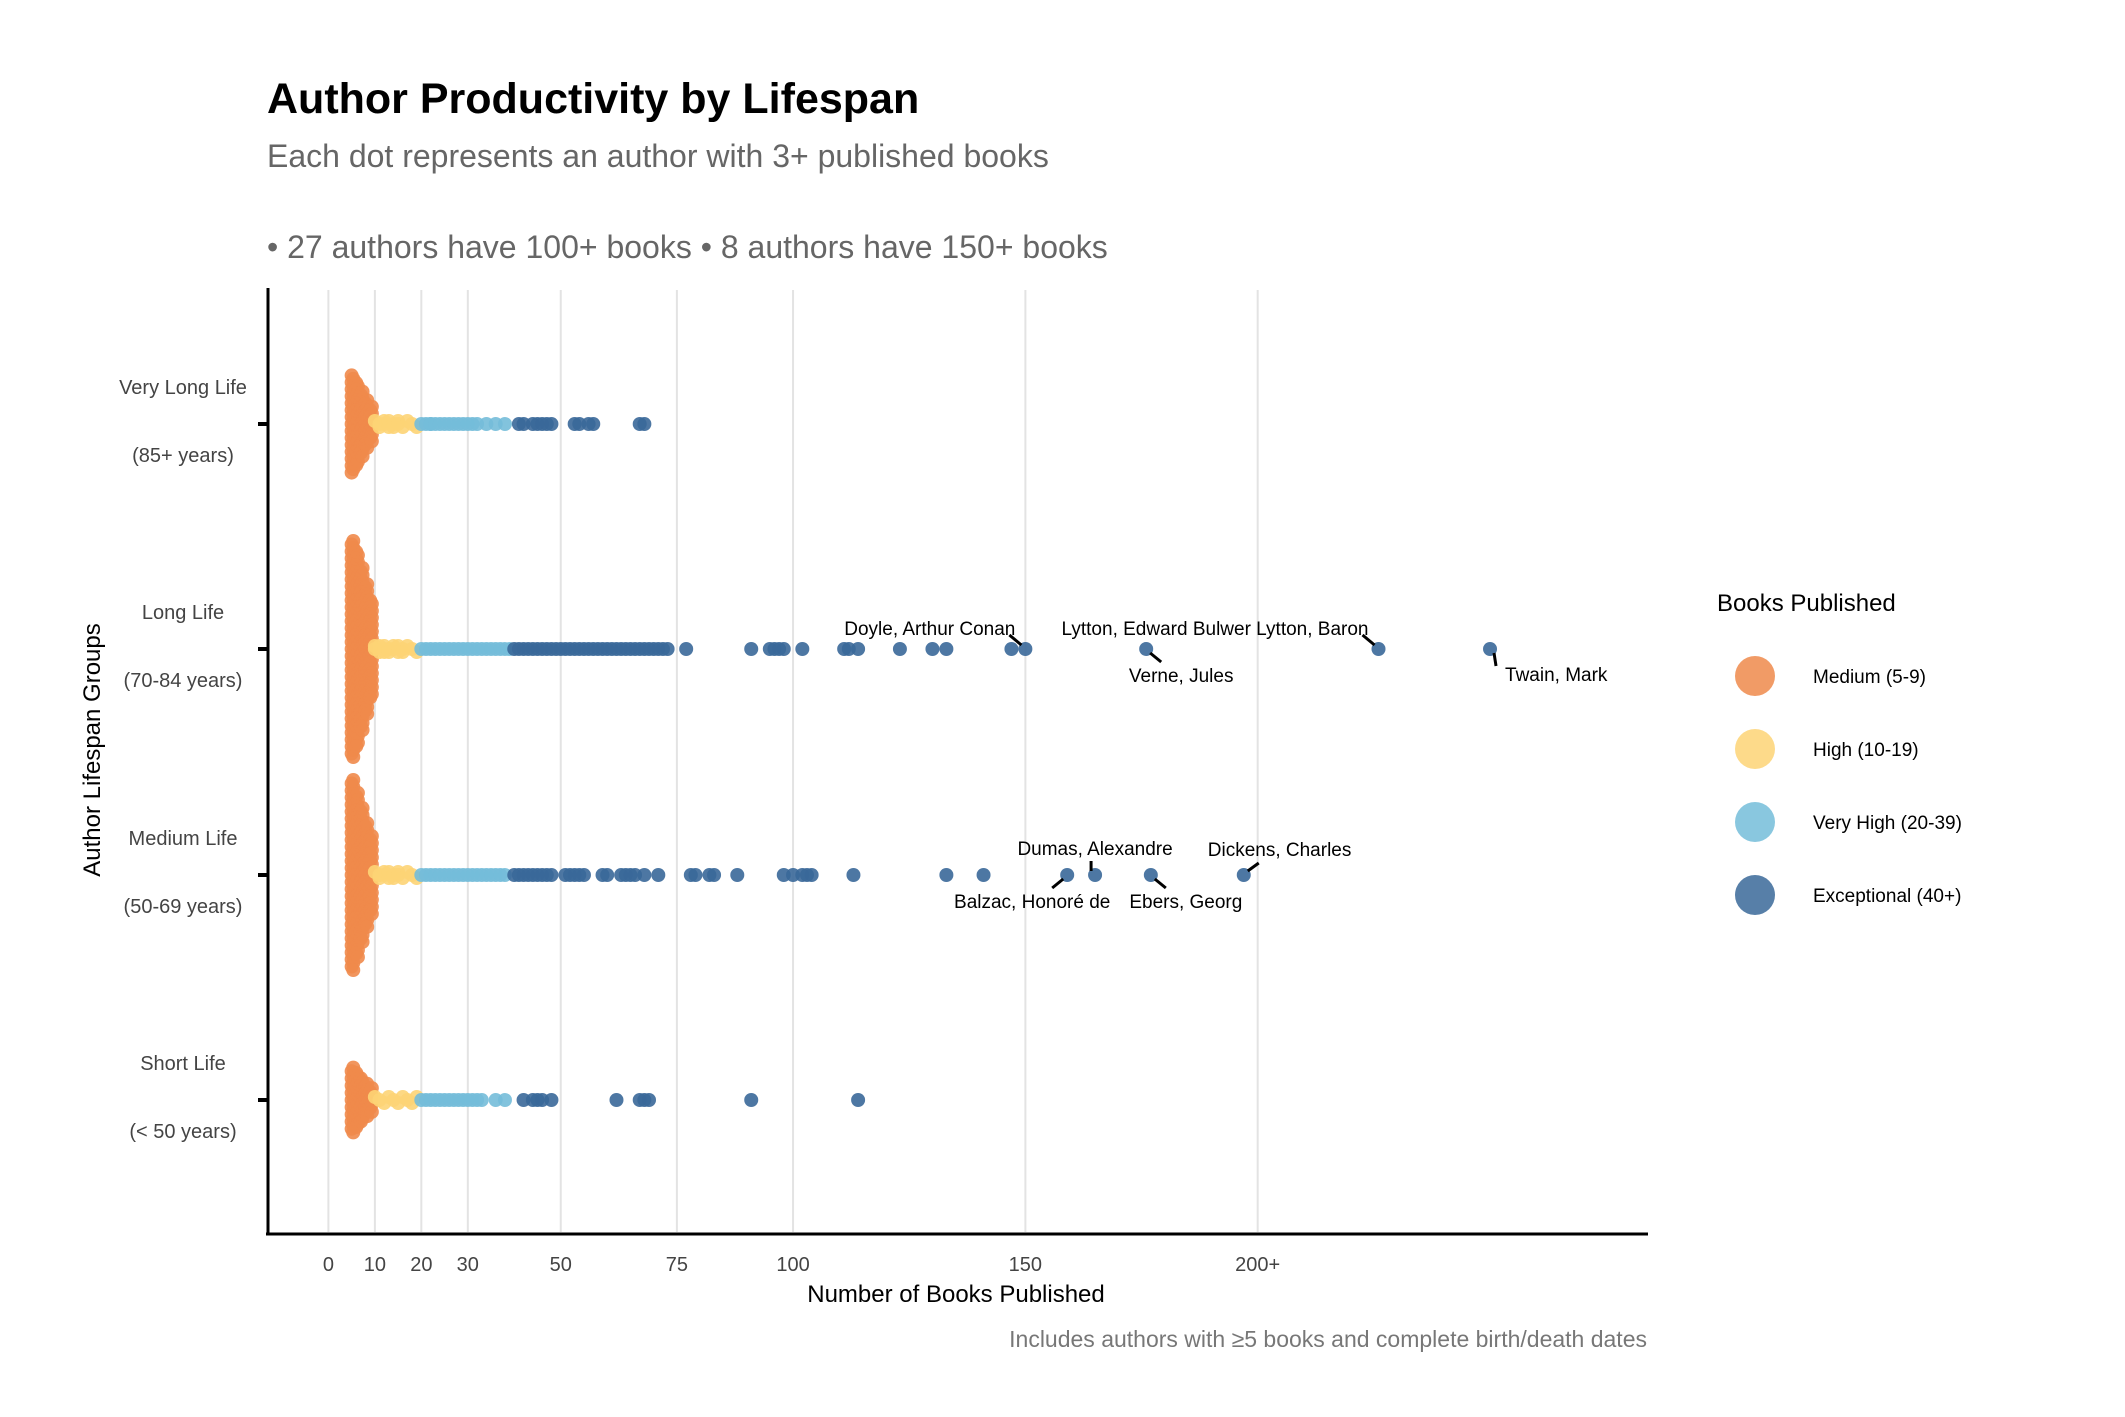 This screenshot has height=1417, width=2125. Describe the element at coordinates (1094, 849) in the screenshot. I see `annotation-label: Dumas, Alexandre` at that location.